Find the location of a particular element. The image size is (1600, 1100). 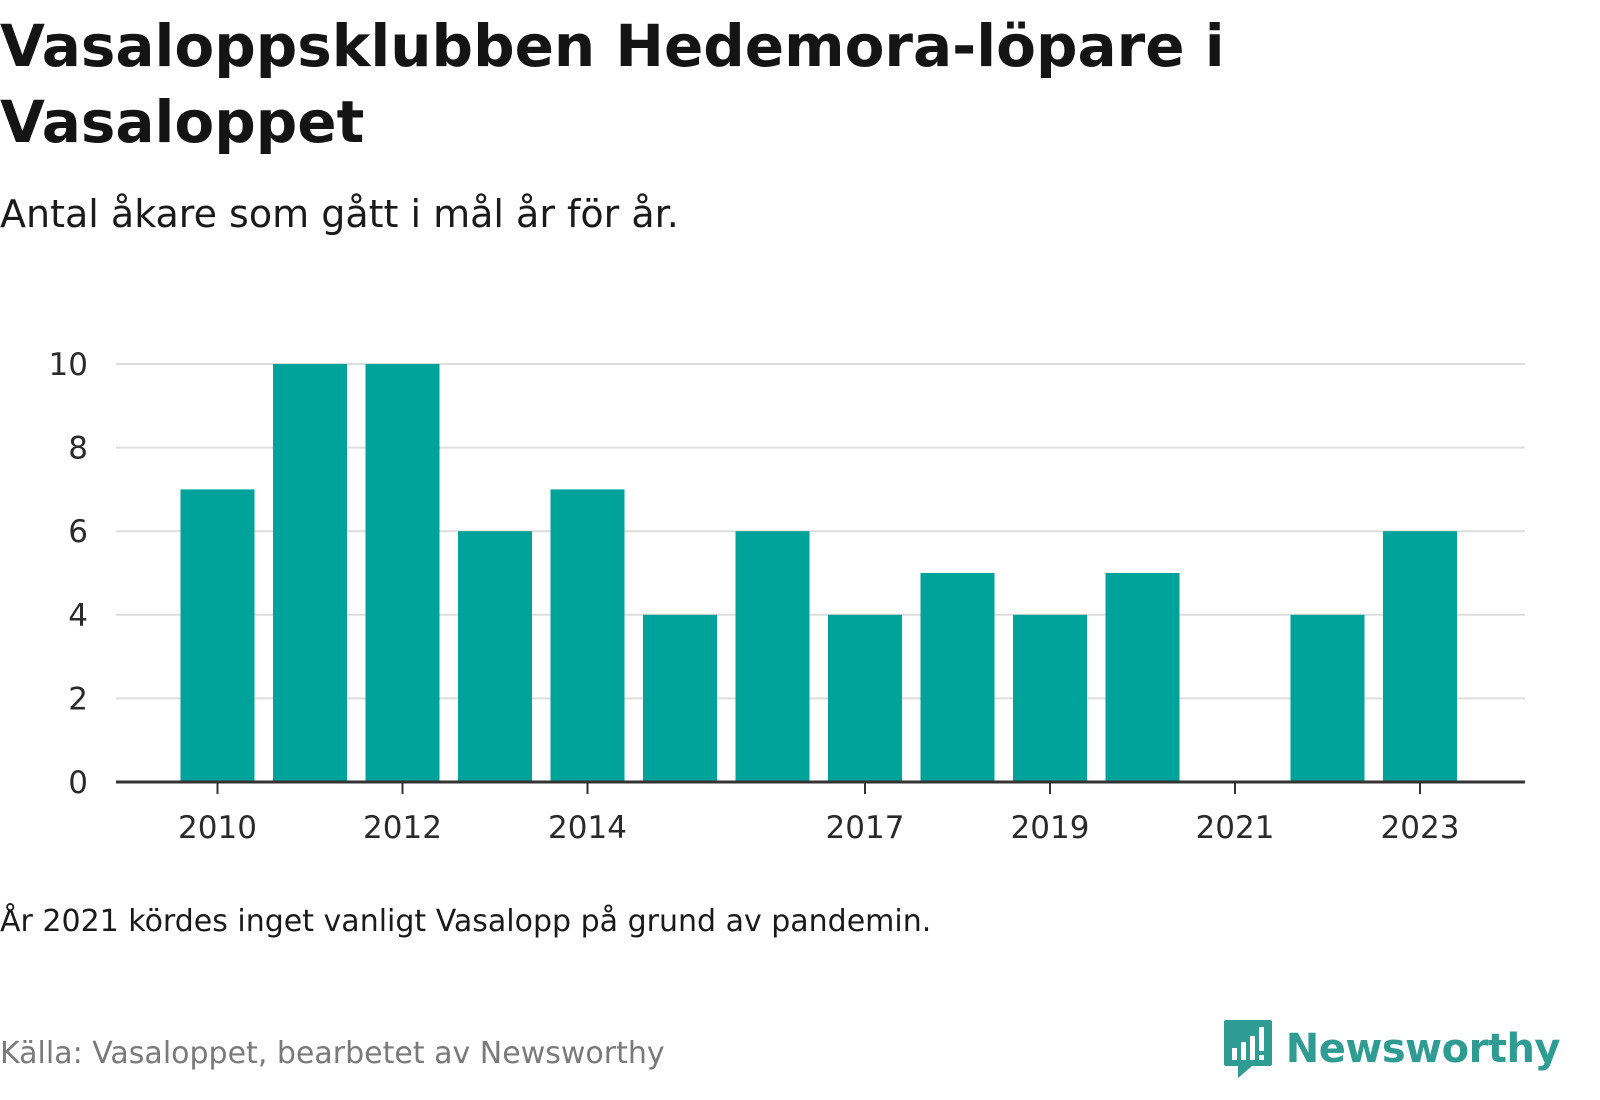

newsworthy-logo: Newsworthy is located at coordinates (1391, 1049).